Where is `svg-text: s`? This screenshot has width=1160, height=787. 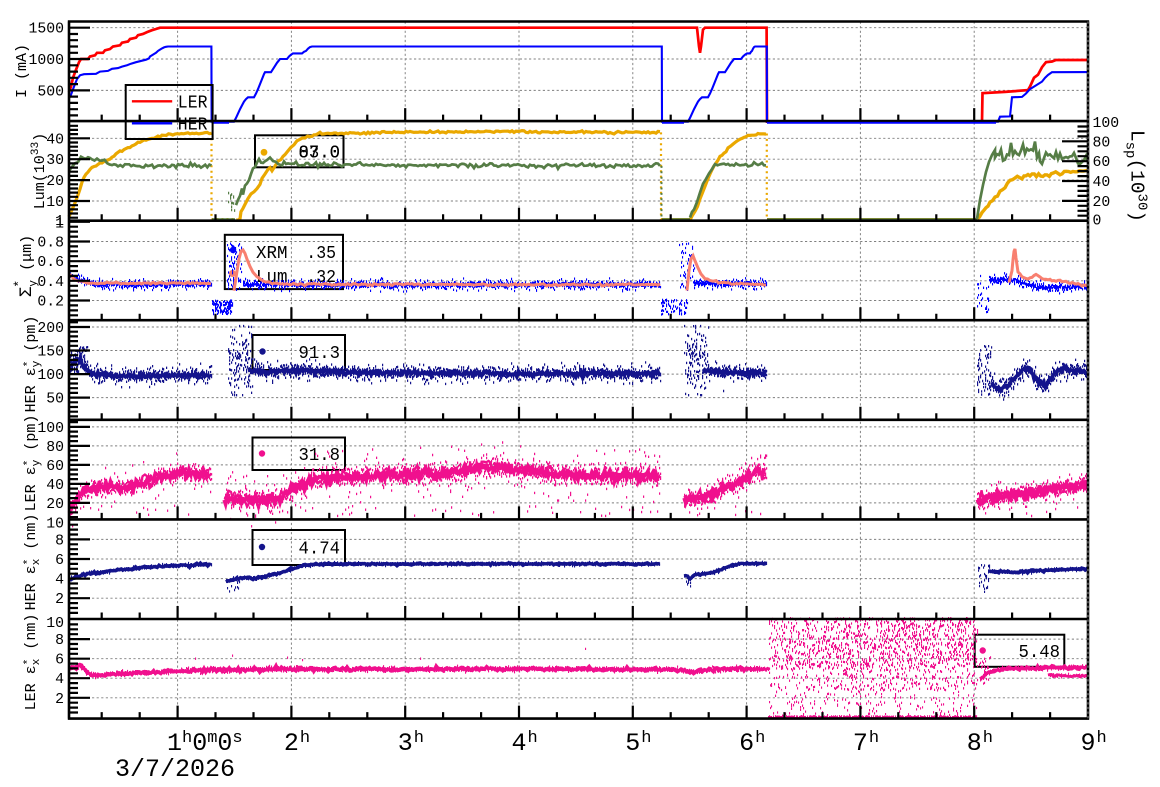 svg-text: s is located at coordinates (237, 738).